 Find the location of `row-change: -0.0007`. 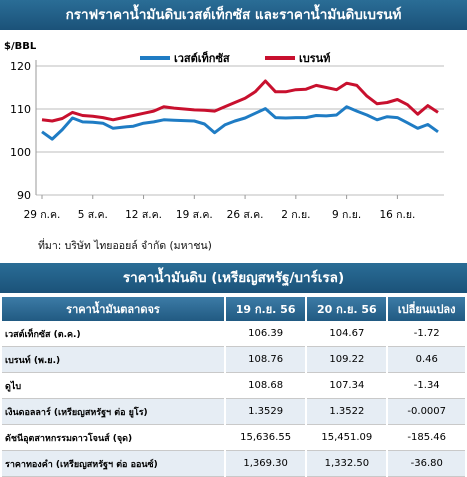

row-change: -0.0007 is located at coordinates (426, 412).